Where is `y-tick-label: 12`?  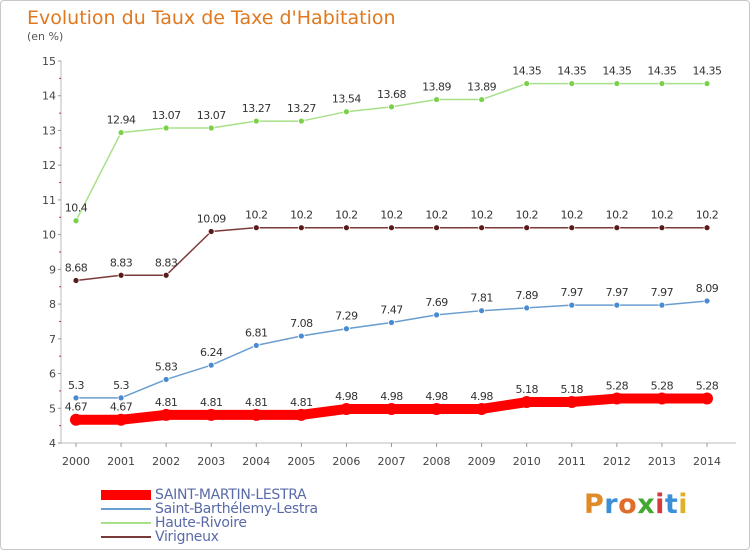
y-tick-label: 12 is located at coordinates (49, 165).